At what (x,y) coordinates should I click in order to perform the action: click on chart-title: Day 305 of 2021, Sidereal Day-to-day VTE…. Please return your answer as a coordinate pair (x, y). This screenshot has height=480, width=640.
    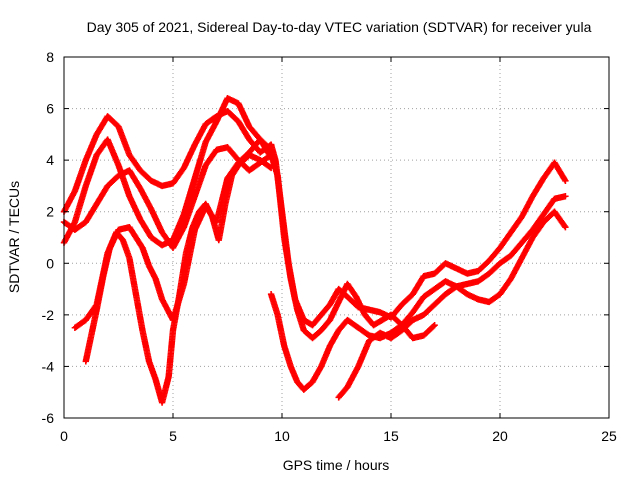
    Looking at the image, I should click on (339, 27).